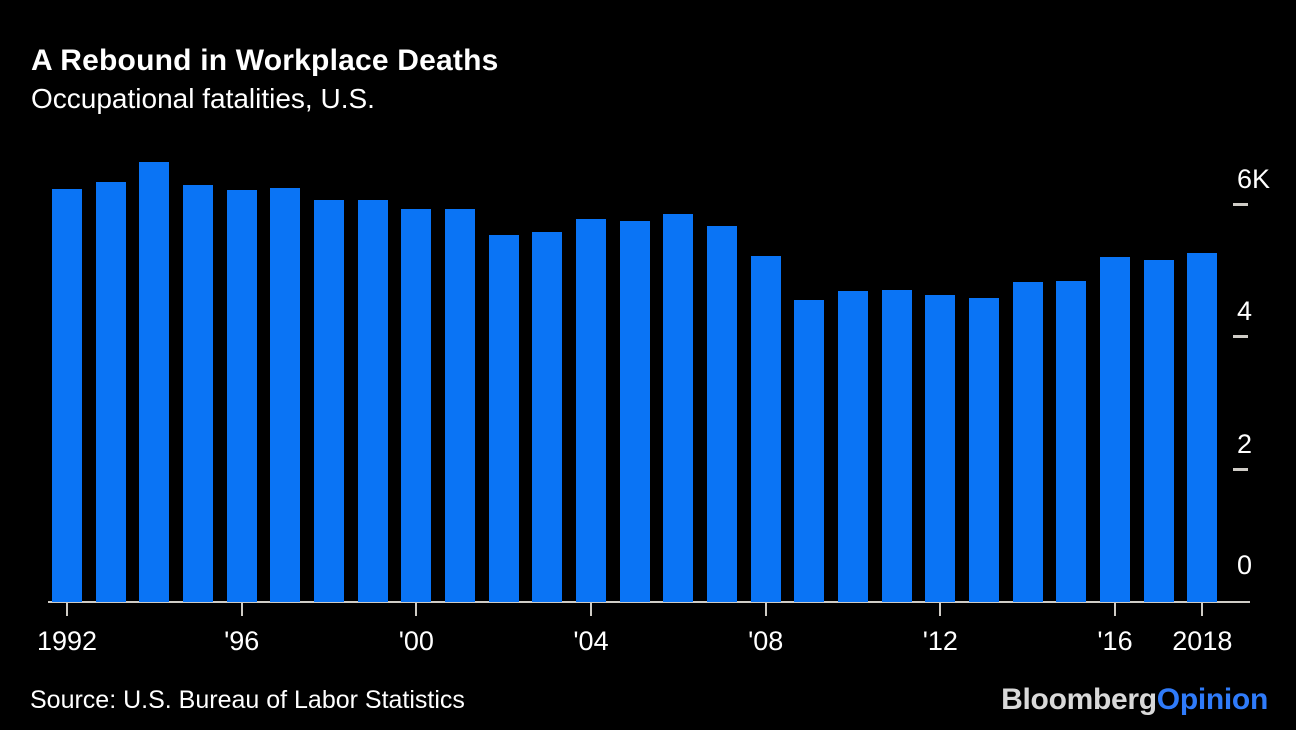 Image resolution: width=1296 pixels, height=730 pixels. I want to click on x-tick-2000, so click(416, 609).